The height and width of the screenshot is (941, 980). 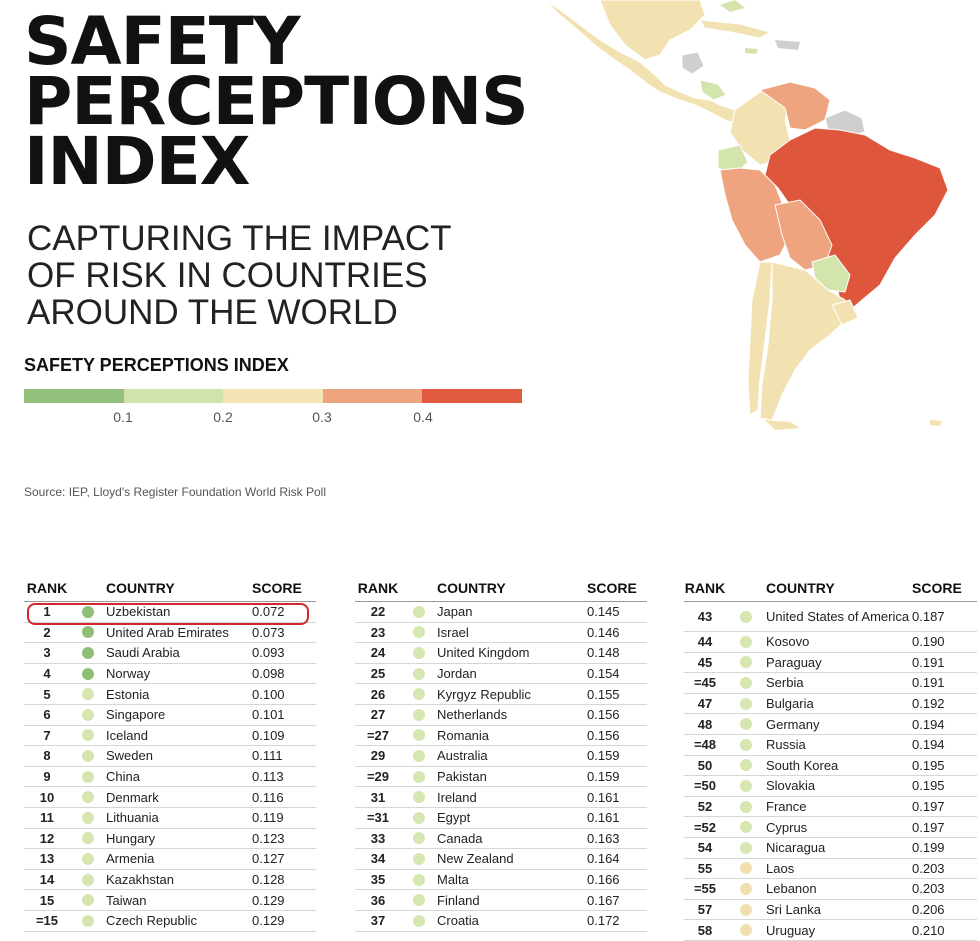 I want to click on legend-color-bar, so click(x=273, y=396).